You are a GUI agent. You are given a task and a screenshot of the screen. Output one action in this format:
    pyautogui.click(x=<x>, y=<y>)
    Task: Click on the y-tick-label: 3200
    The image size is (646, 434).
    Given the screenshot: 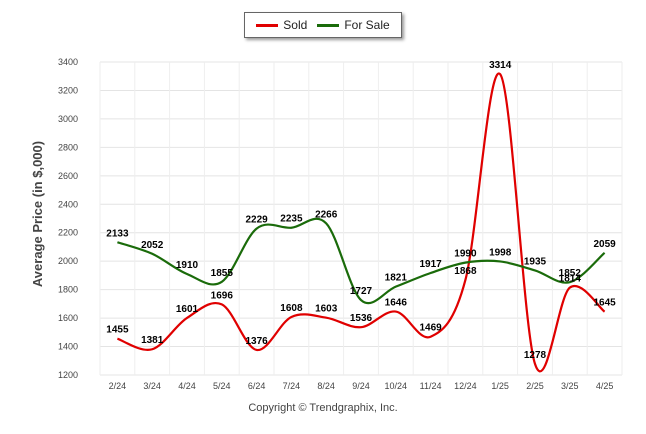 What is the action you would take?
    pyautogui.click(x=68, y=90)
    